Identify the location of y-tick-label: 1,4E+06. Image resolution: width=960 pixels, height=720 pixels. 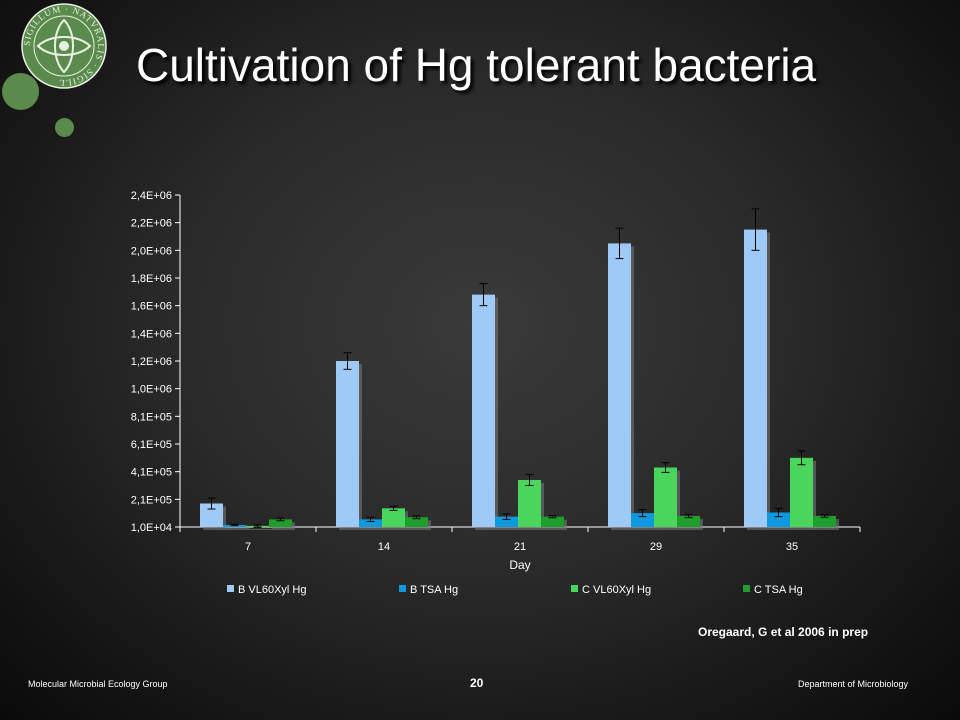
(151, 334).